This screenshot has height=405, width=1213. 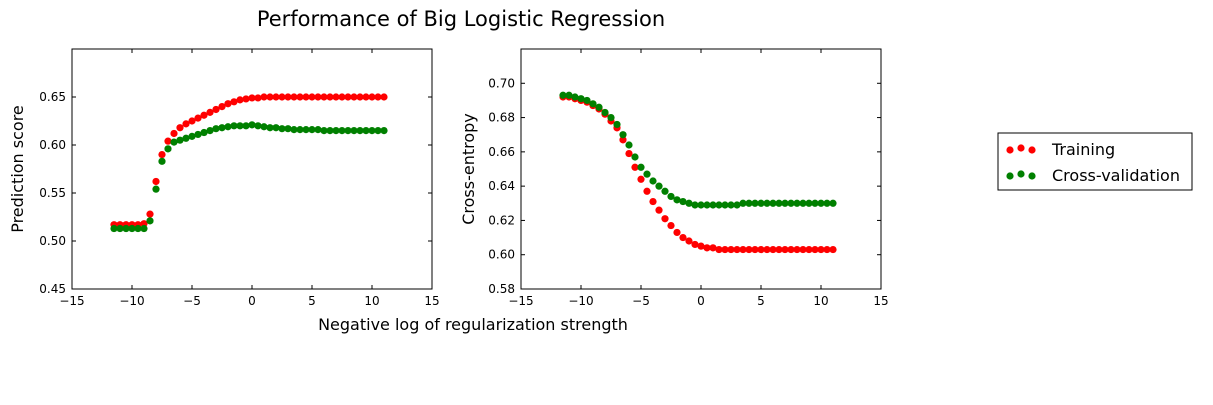 I want to click on legend-frame, so click(x=1095, y=161).